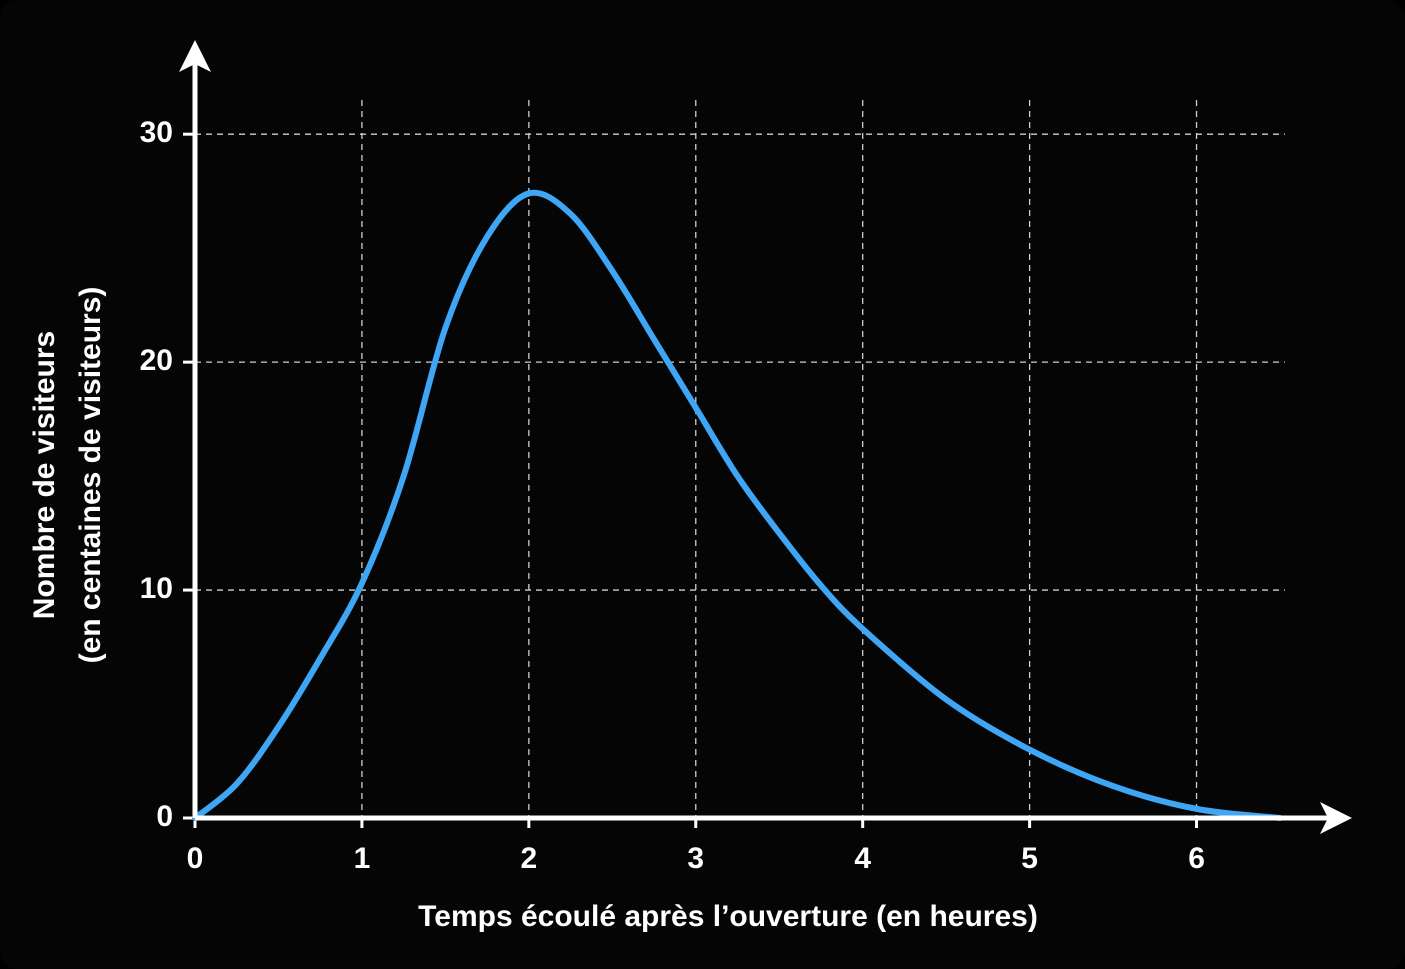  Describe the element at coordinates (862, 858) in the screenshot. I see `x-tick-label: 4` at that location.